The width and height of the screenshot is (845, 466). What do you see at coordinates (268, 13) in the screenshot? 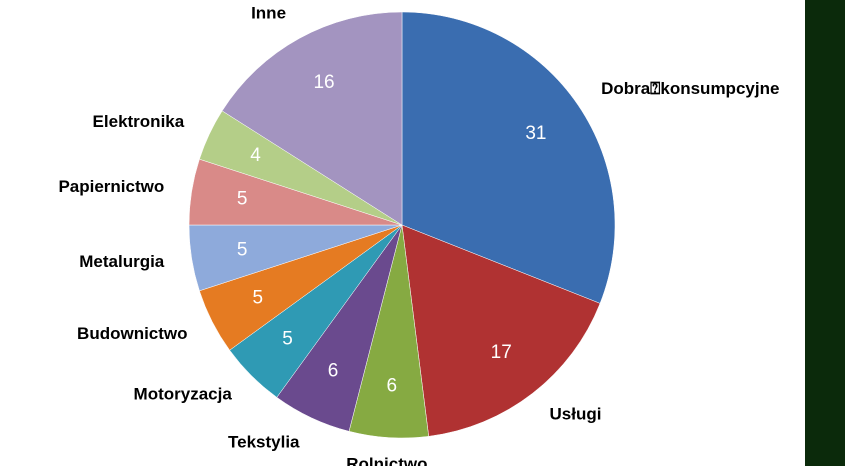
I see `category-label: Inne` at bounding box center [268, 13].